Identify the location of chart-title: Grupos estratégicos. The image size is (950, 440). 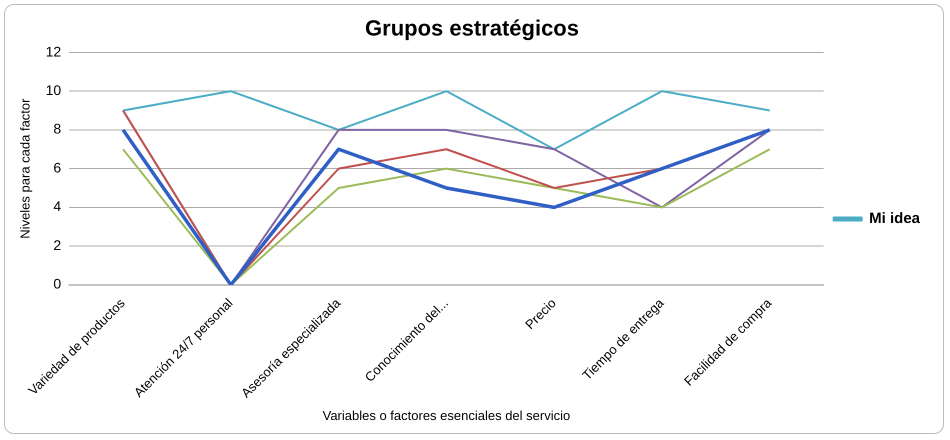
(472, 27).